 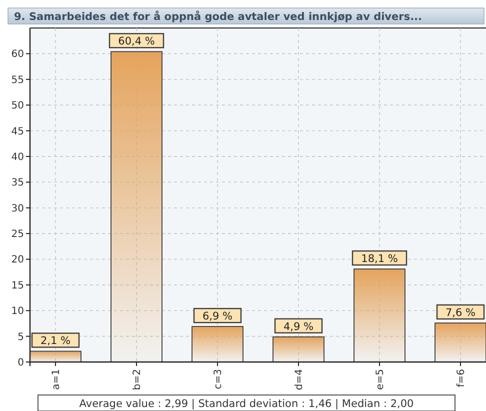 I want to click on data-label: 60,4 %, so click(x=136, y=42).